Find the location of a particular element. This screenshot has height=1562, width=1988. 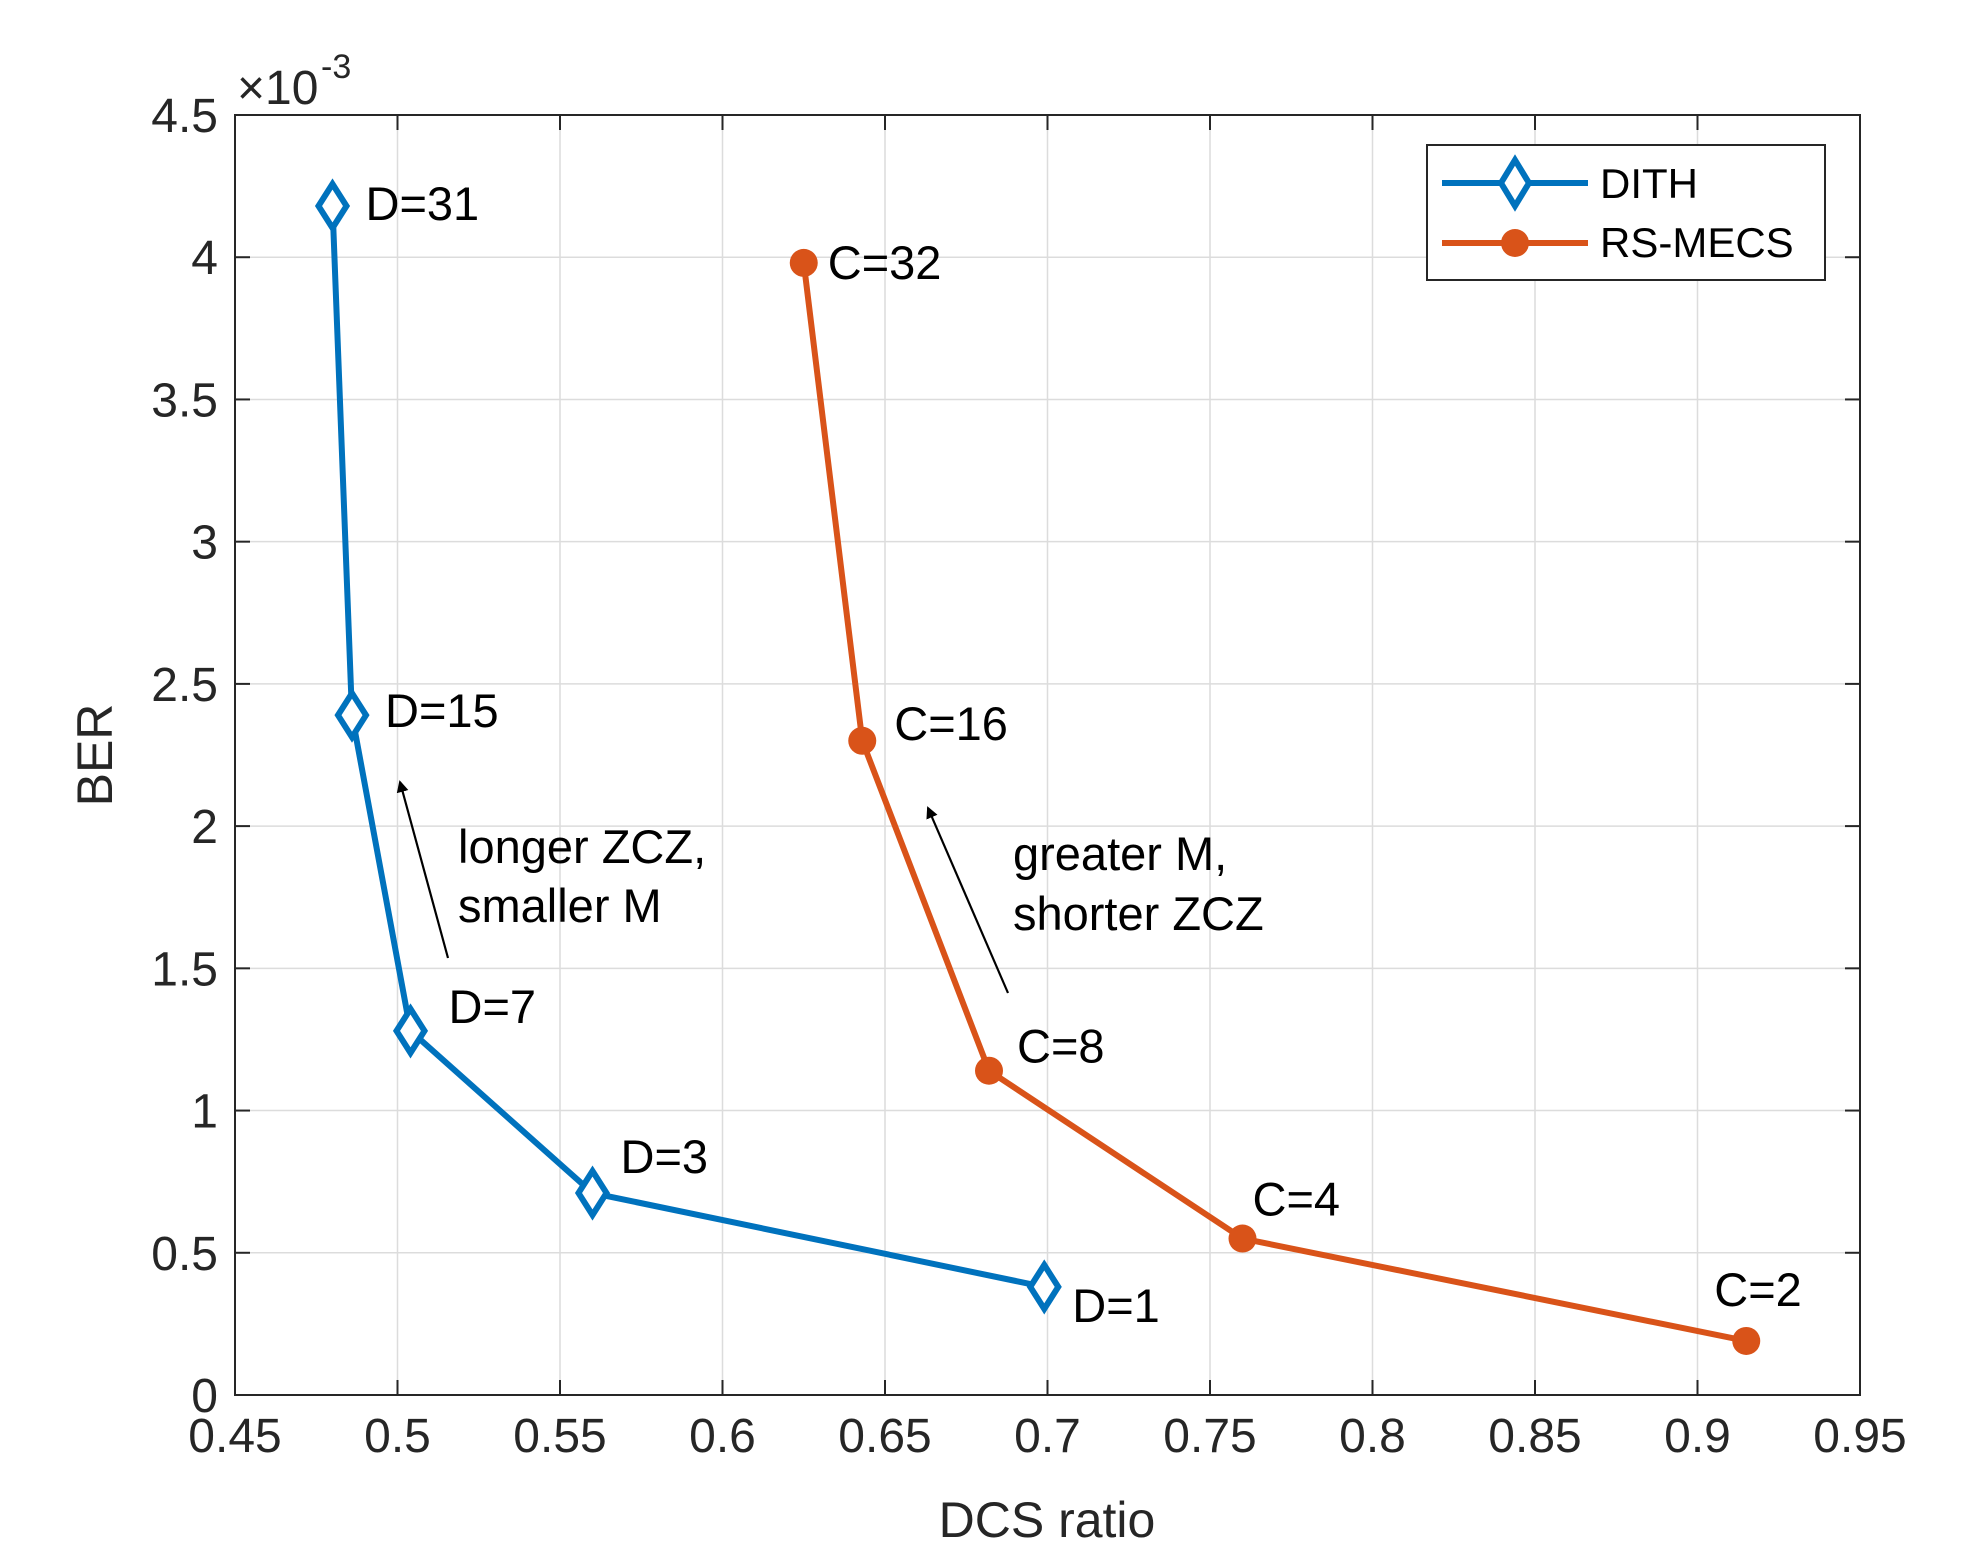

x-tick-label: 0.55 is located at coordinates (559, 1436).